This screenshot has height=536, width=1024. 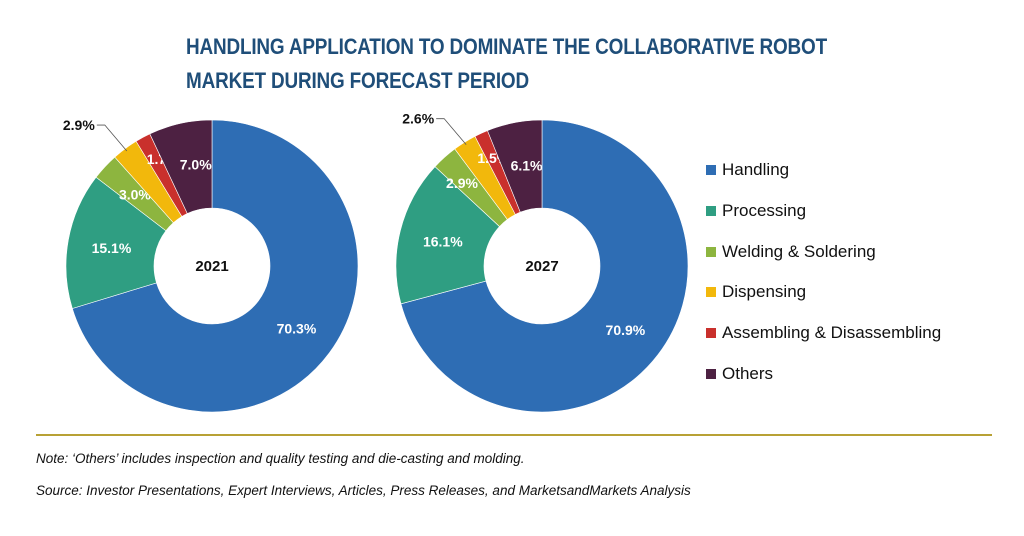 What do you see at coordinates (135, 195) in the screenshot?
I see `slice-data-label: 3.0%` at bounding box center [135, 195].